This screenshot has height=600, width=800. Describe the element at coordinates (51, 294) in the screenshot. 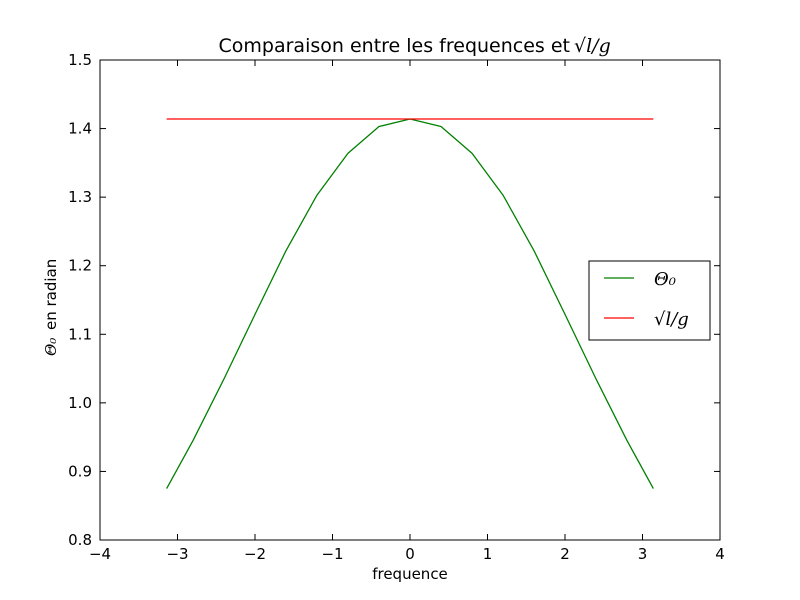

I see `y-axis-label-text: en radian` at that location.